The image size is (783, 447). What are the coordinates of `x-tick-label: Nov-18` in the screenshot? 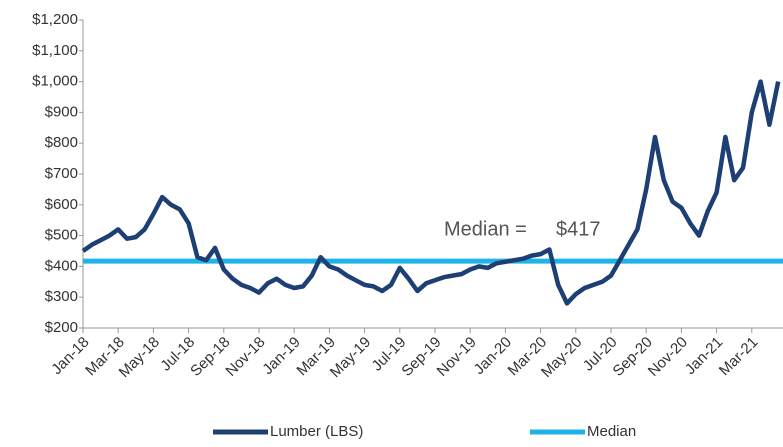 It's located at (245, 357).